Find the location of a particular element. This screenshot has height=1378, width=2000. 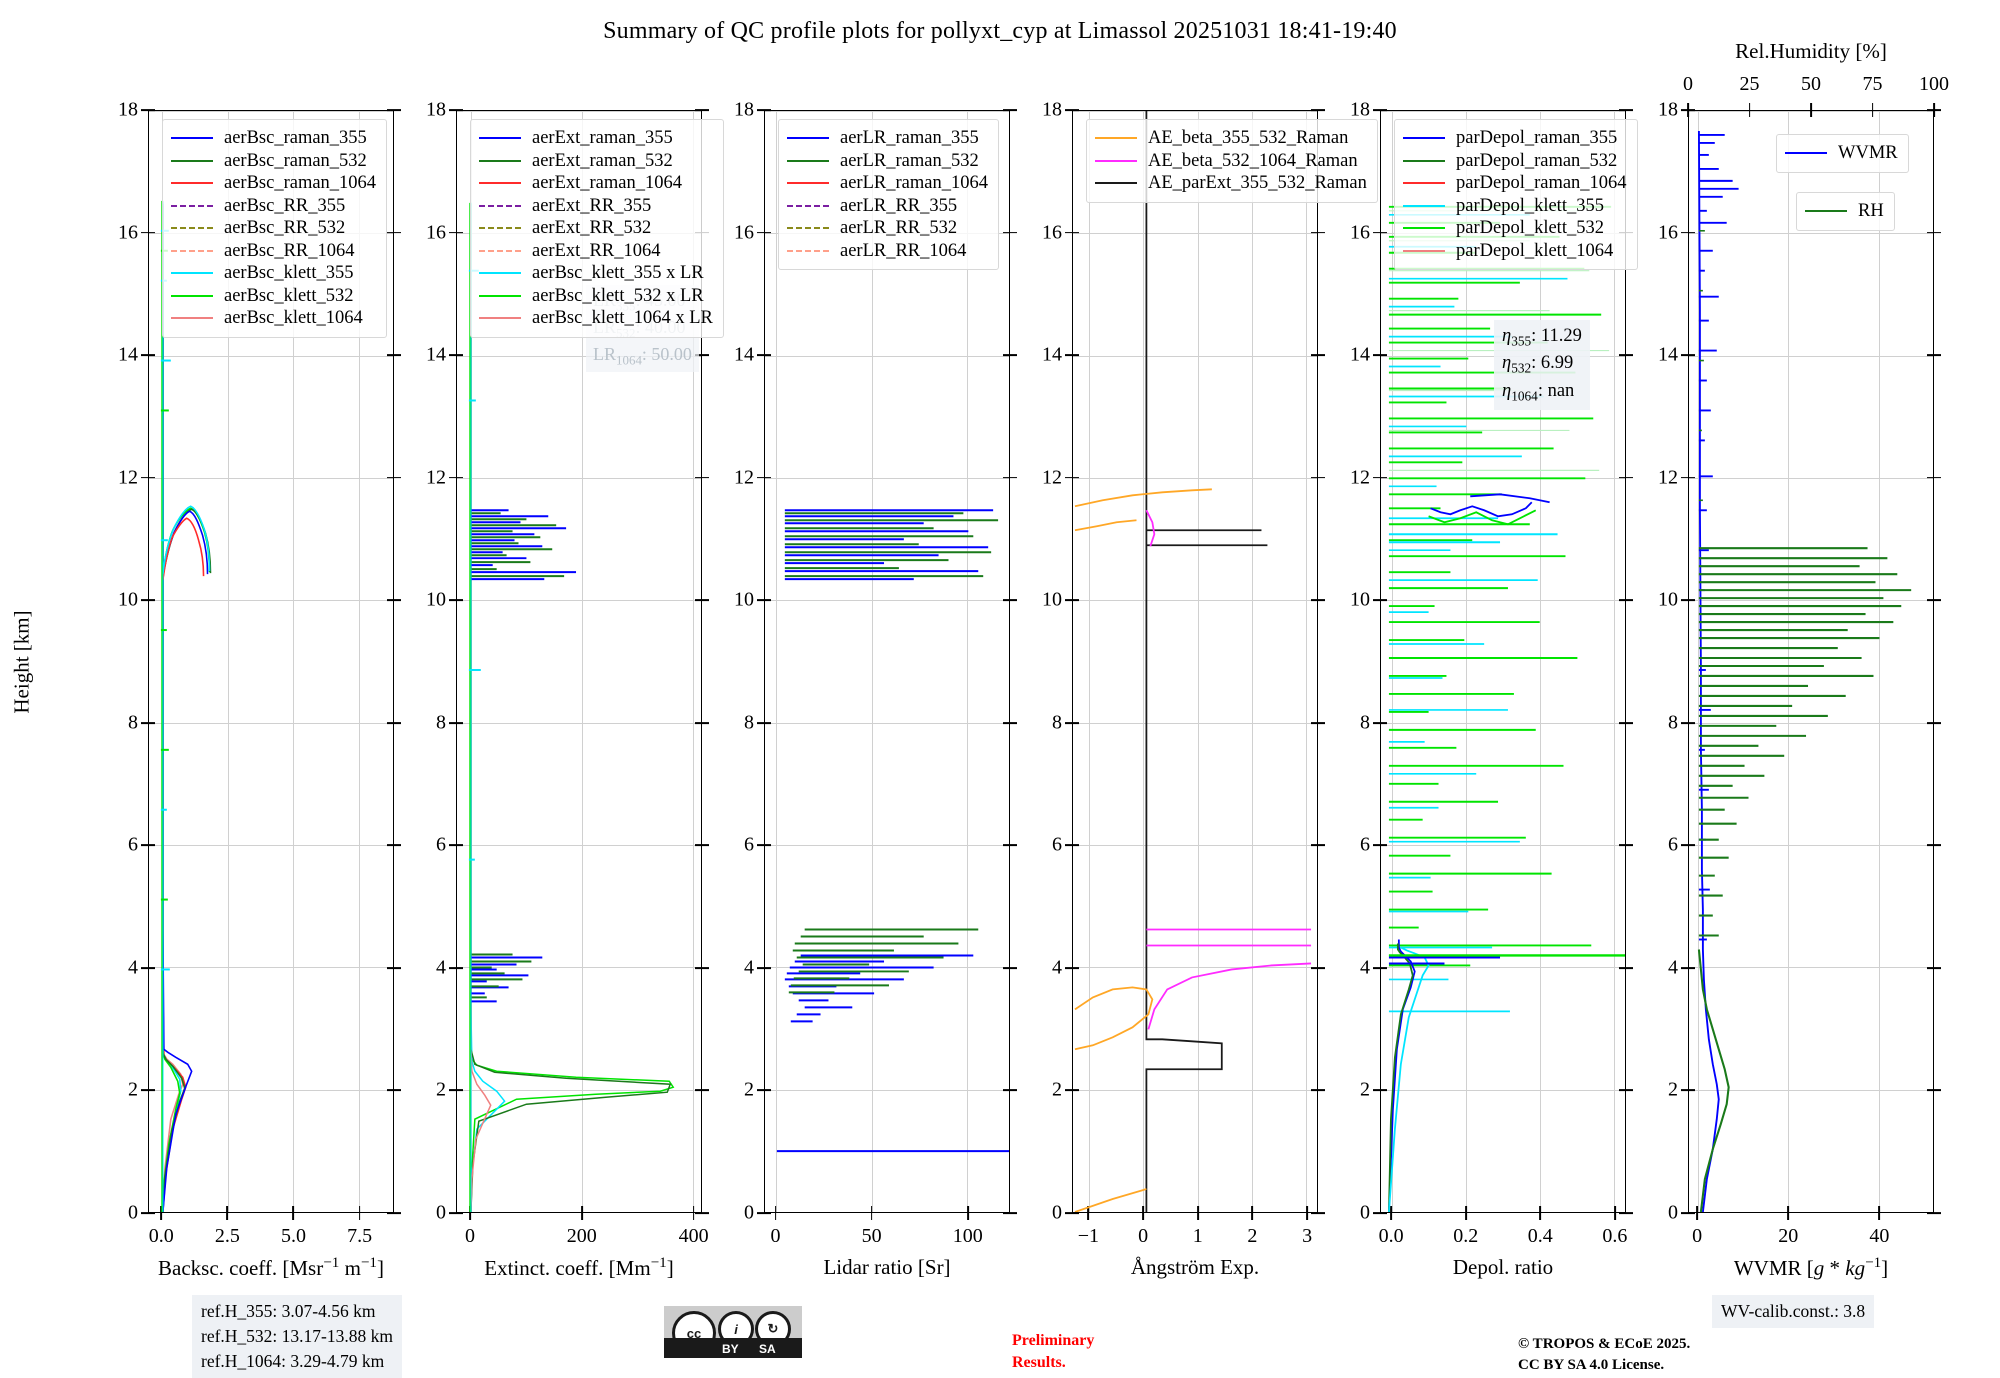

legend-item: aerExt_RR_532 is located at coordinates (596, 228).